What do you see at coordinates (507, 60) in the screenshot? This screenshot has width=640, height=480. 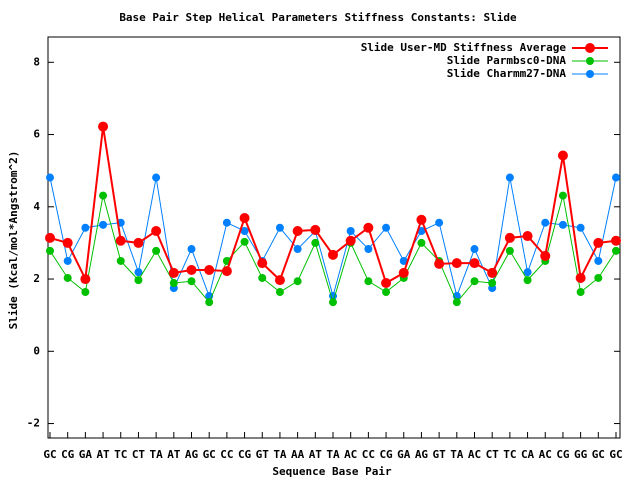 I see `legend-label: Slide Parmbsc0-DNA` at bounding box center [507, 60].